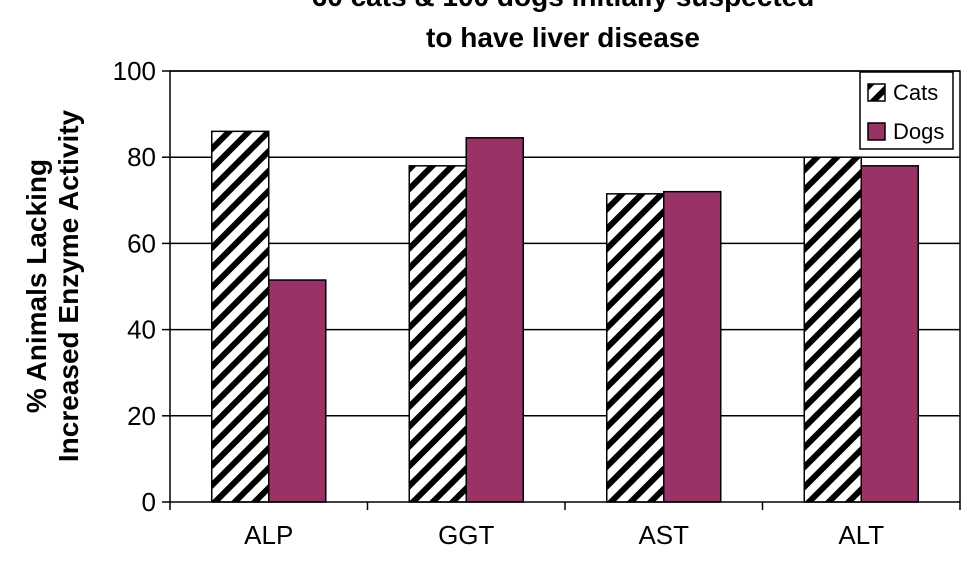 This screenshot has height=563, width=976. I want to click on x-category-label-alt: ALT, so click(861, 535).